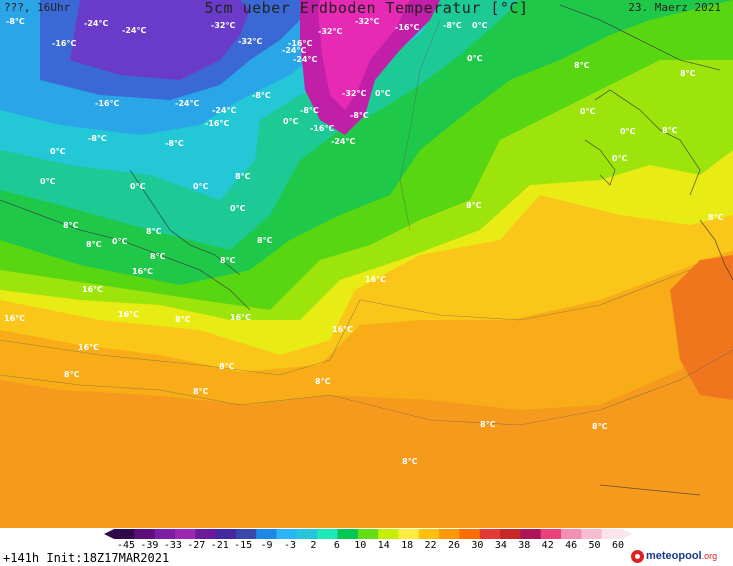  I want to click on logo-domain: .org, so click(709, 556).